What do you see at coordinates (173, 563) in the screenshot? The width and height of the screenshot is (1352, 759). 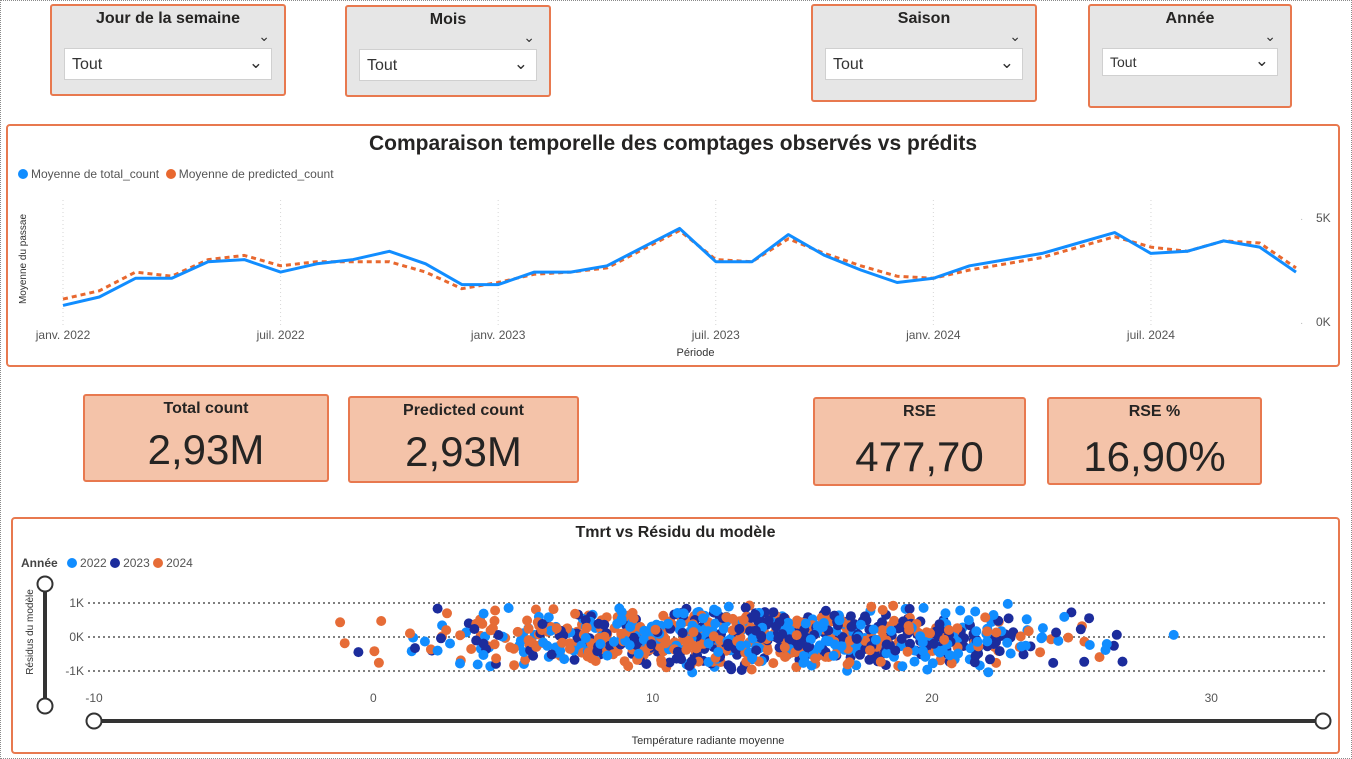 I see `legend-item-2024: 2024` at bounding box center [173, 563].